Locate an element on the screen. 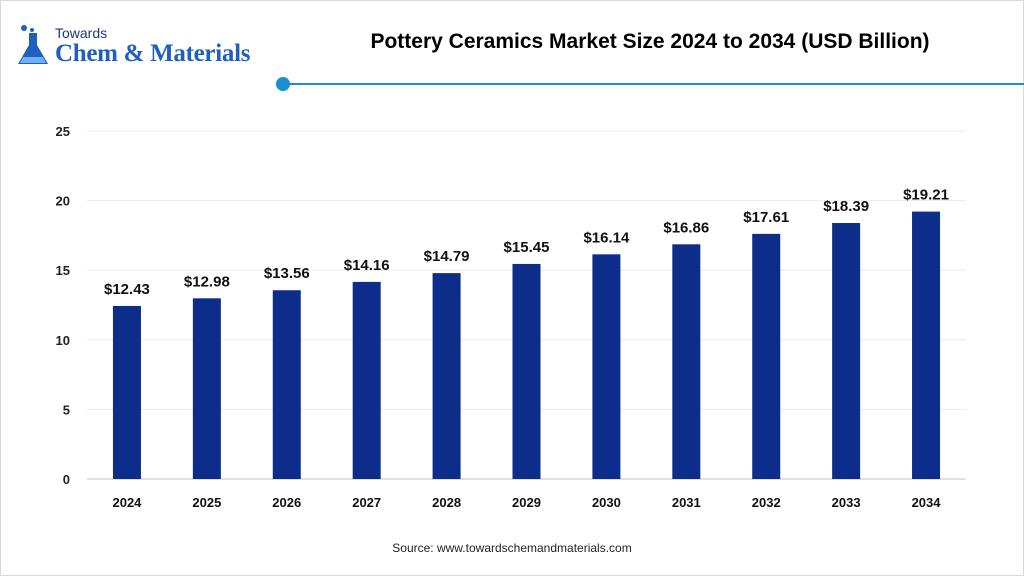  x-tick-label: 2031 is located at coordinates (686, 502).